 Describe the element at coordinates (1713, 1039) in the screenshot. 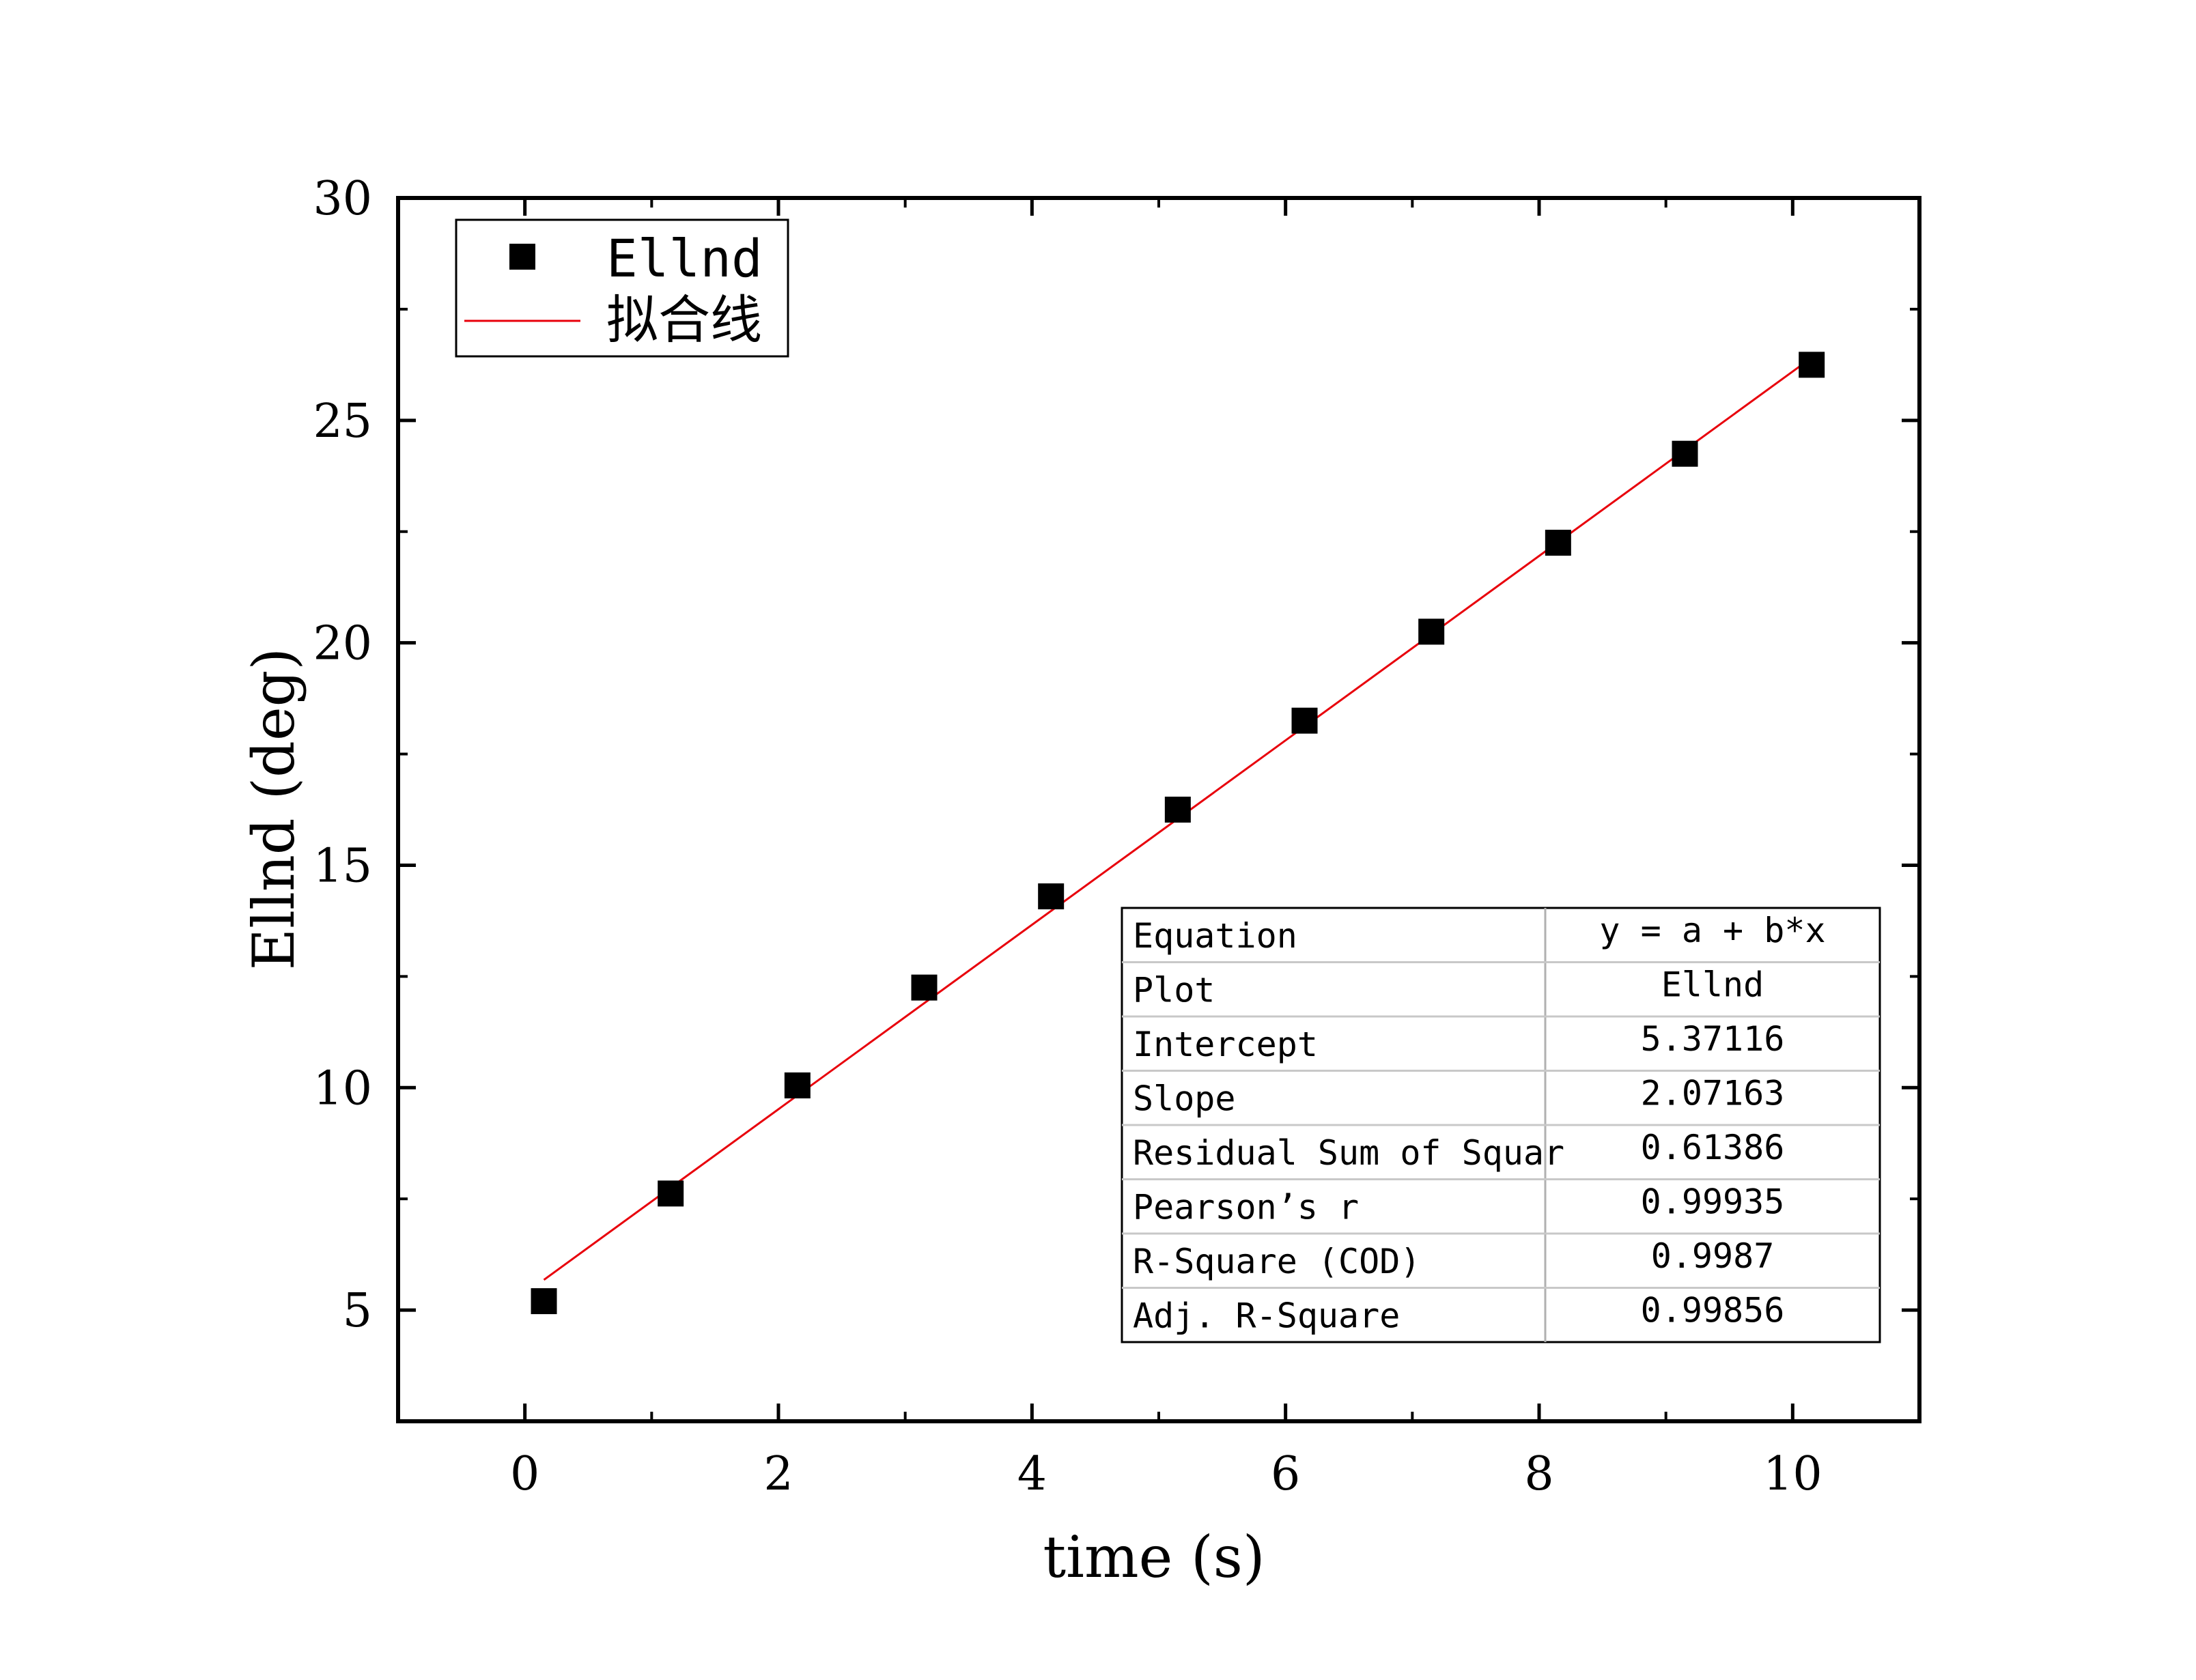

I see `table-row-value: 5.37116` at that location.